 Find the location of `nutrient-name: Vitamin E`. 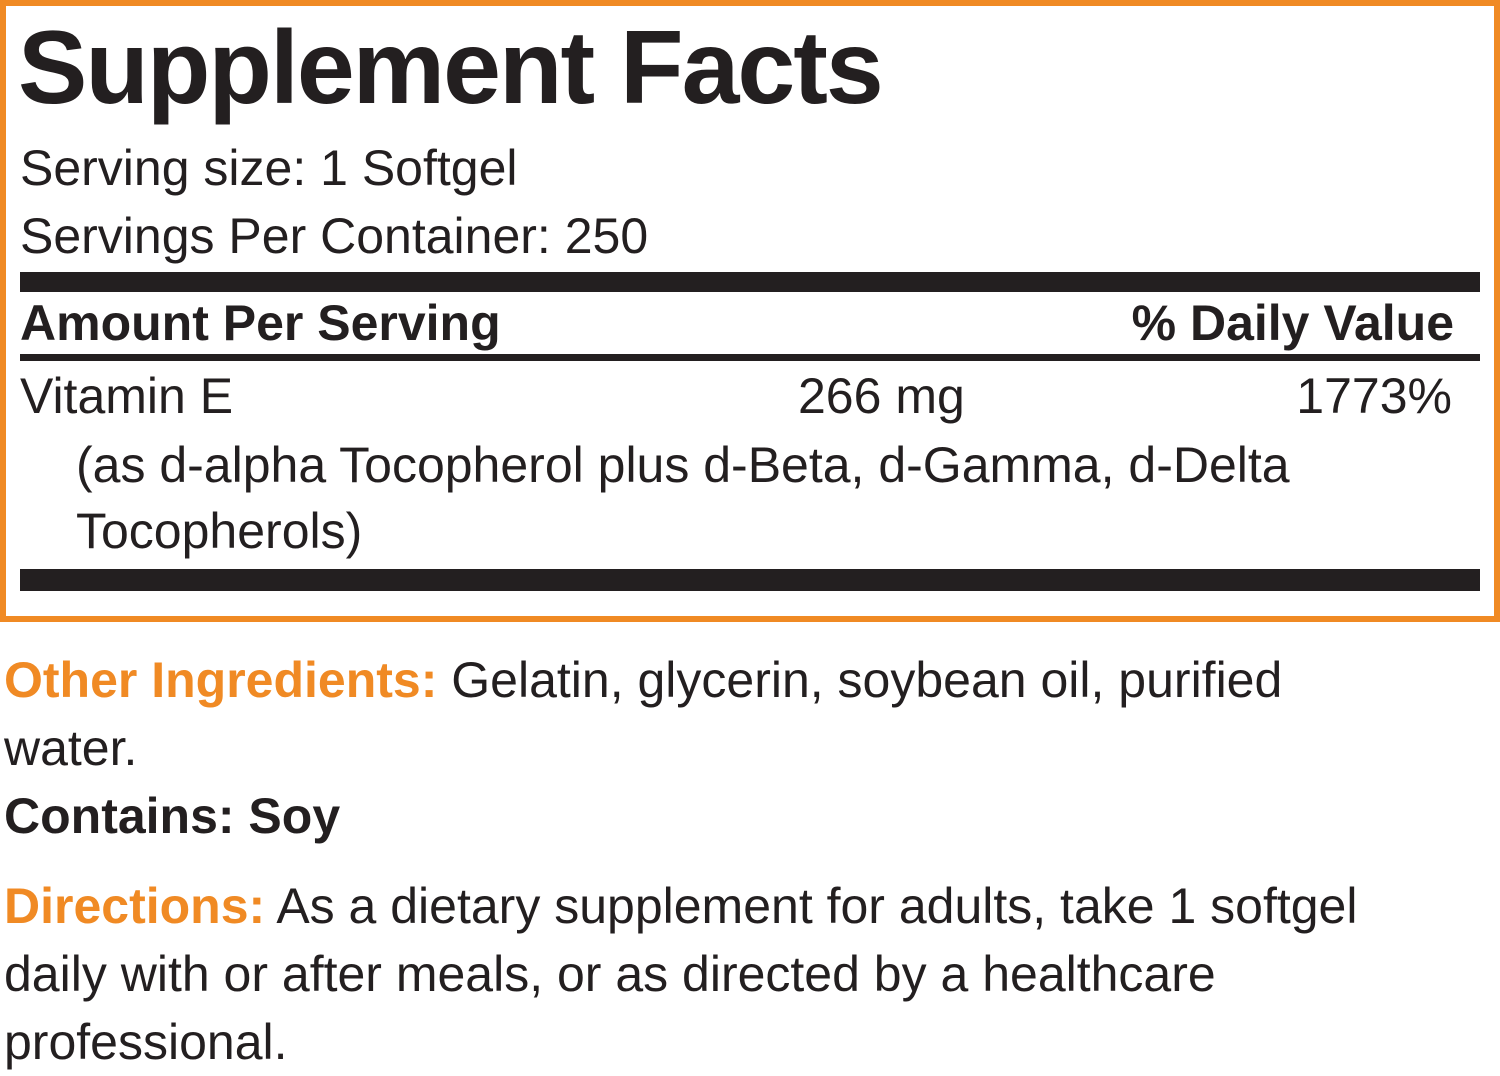

nutrient-name: Vitamin E is located at coordinates (127, 396).